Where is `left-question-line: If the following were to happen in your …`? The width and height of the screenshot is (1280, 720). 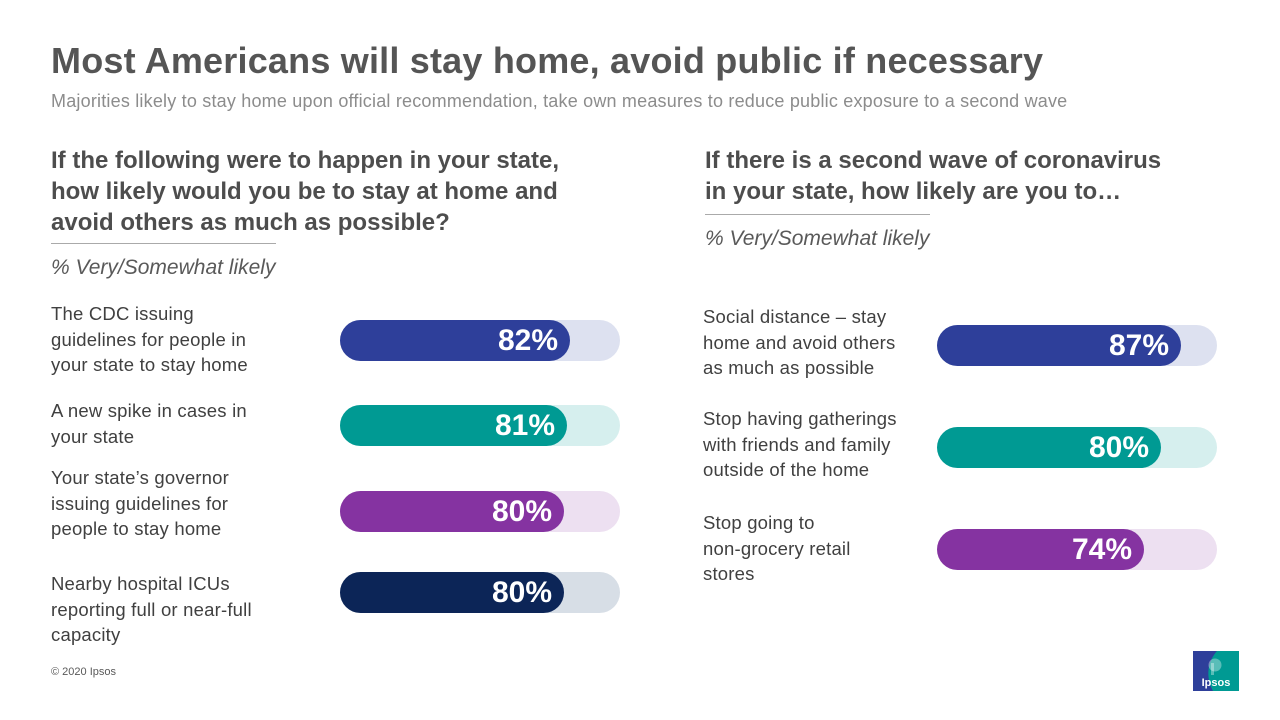
left-question-line: If the following were to happen in your … is located at coordinates (305, 160).